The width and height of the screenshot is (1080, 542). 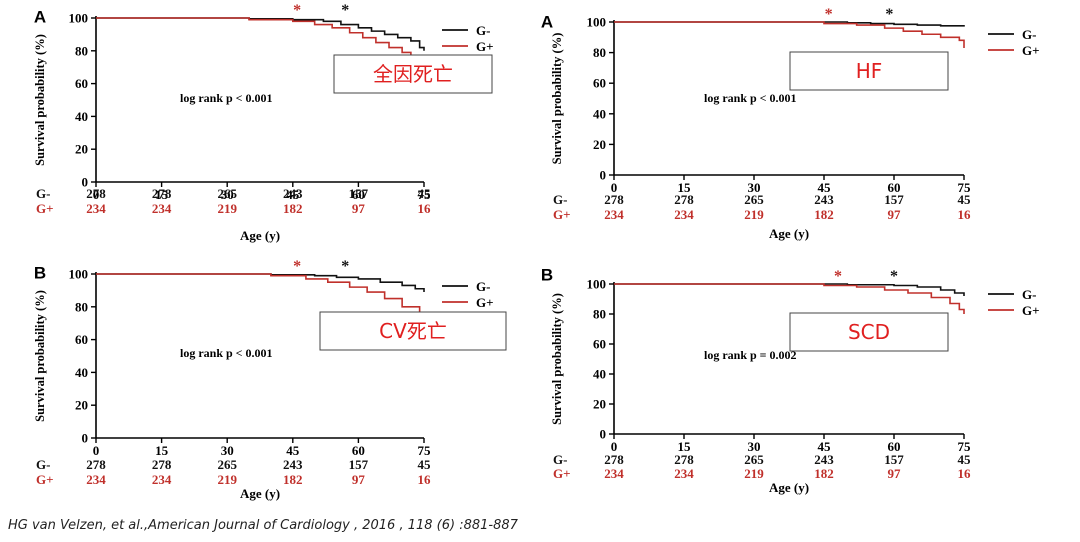 I want to click on risk-row-label: G-, so click(x=43, y=464).